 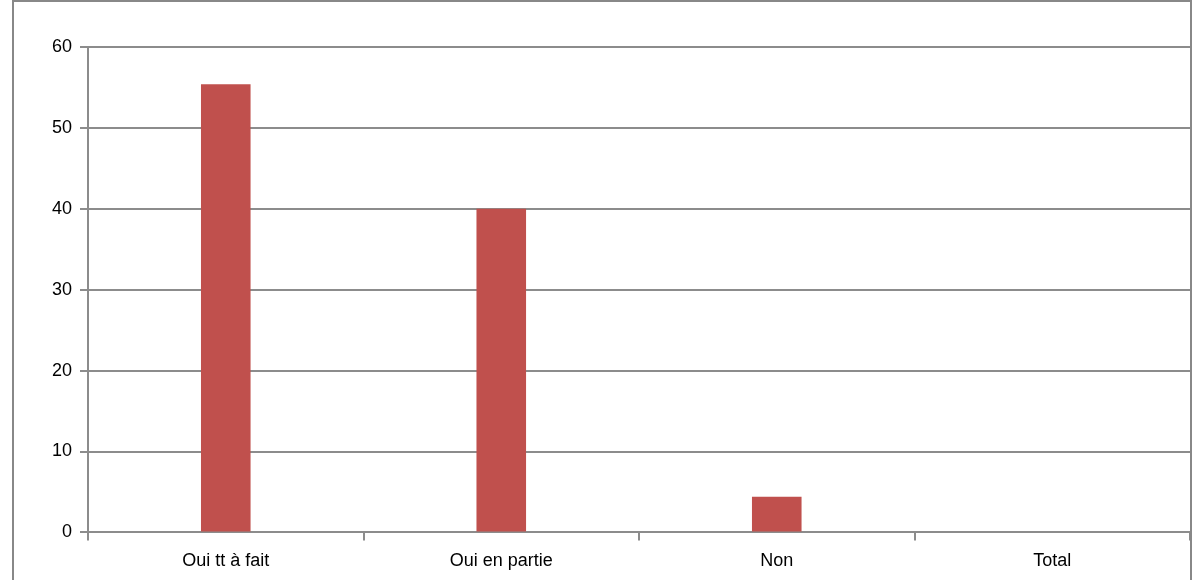 I want to click on y-tick-label: 20, so click(x=62, y=369).